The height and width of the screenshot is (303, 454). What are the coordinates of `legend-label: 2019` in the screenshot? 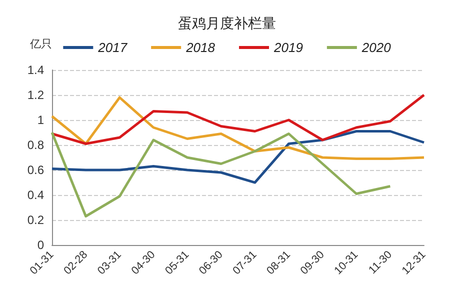 It's located at (288, 47).